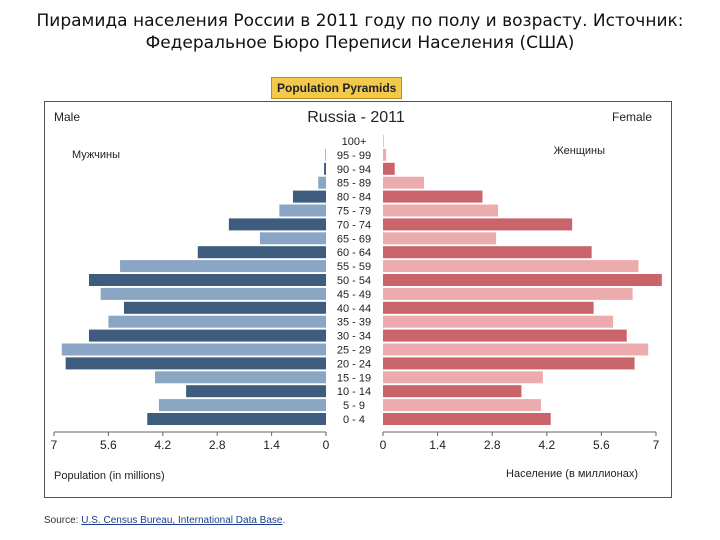 The height and width of the screenshot is (540, 720). Describe the element at coordinates (271, 445) in the screenshot. I see `x-tick-label-left: 1.4` at that location.